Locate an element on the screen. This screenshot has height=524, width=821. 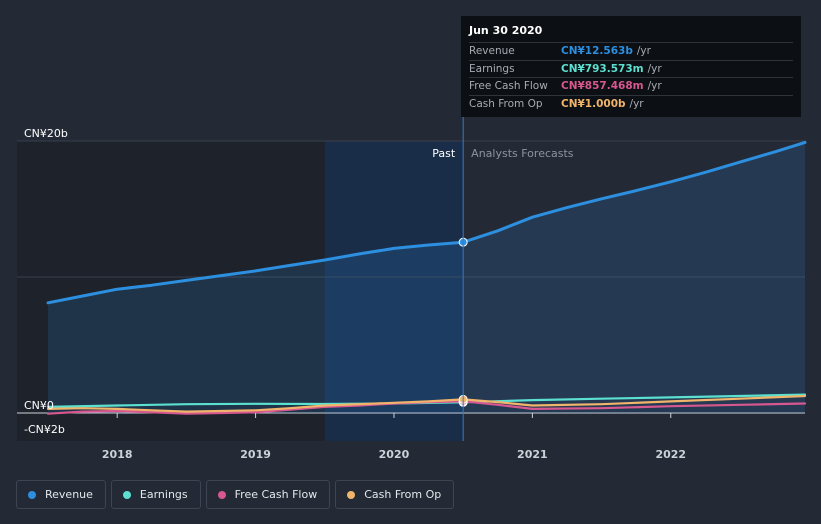
y-tick-label: -CN¥2b is located at coordinates (44, 429).